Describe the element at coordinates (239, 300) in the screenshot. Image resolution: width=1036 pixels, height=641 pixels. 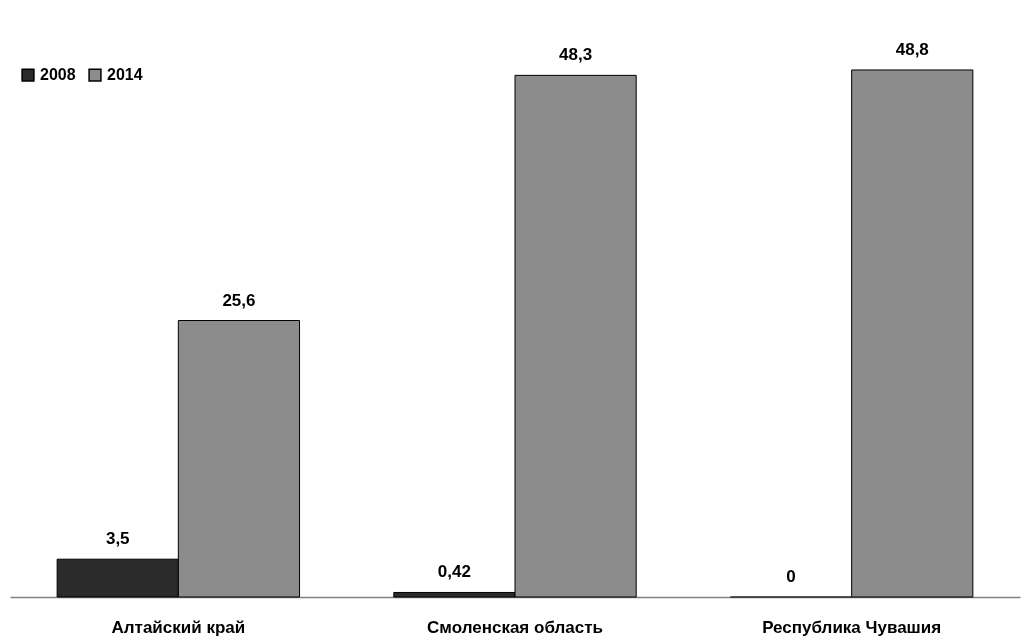
I see `data-label: 25,6` at that location.